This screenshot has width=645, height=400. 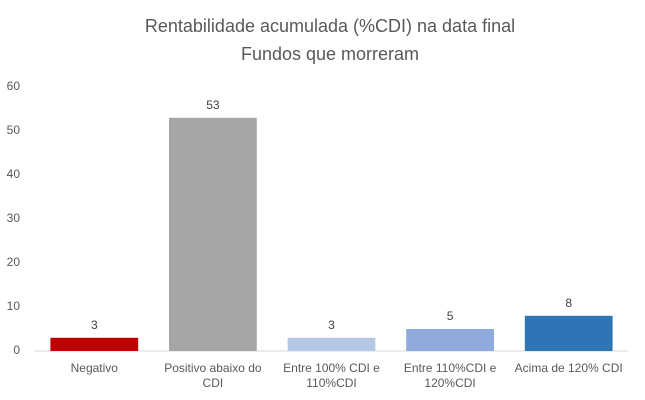 What do you see at coordinates (450, 375) in the screenshot?
I see `x-tick-label: Entre 110%CDI e 120%CDI` at bounding box center [450, 375].